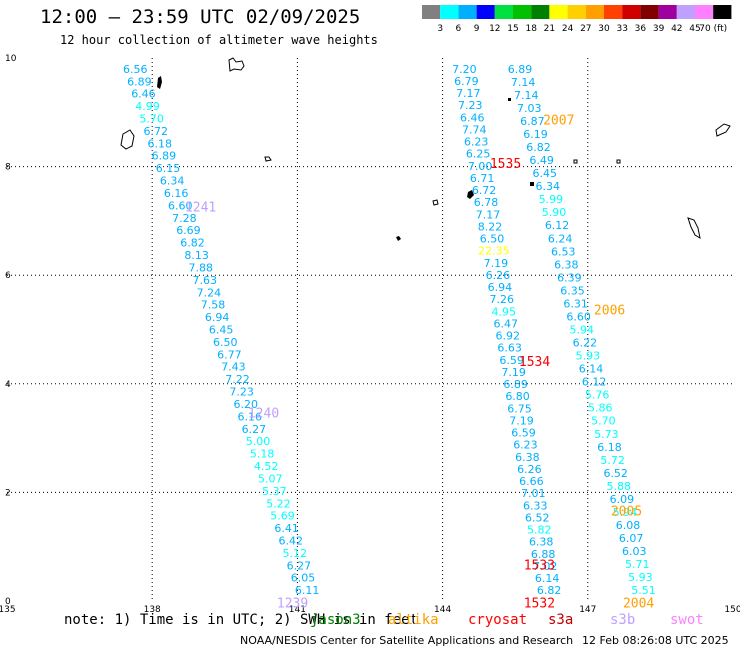  I want to click on pass-number-label: 1239, so click(292, 604).